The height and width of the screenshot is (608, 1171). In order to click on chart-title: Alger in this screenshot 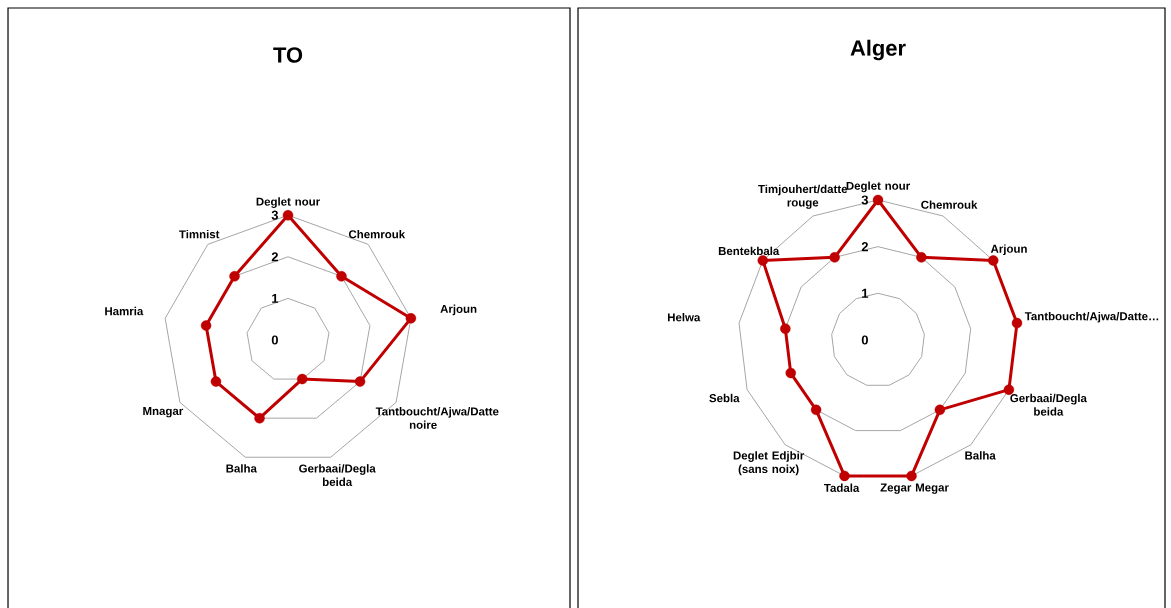, I will do `click(878, 50)`.